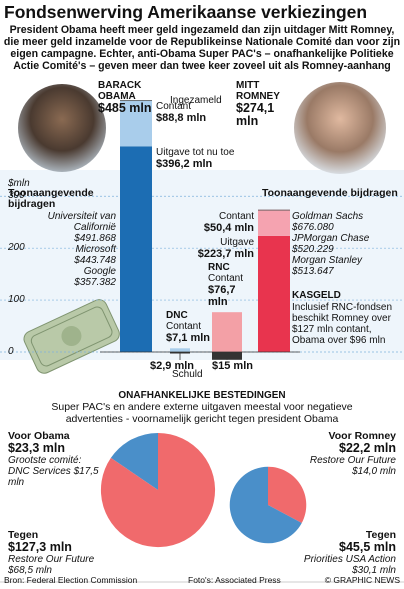  Describe the element at coordinates (125, 108) in the screenshot. I see `bar-total: $485 mln` at that location.